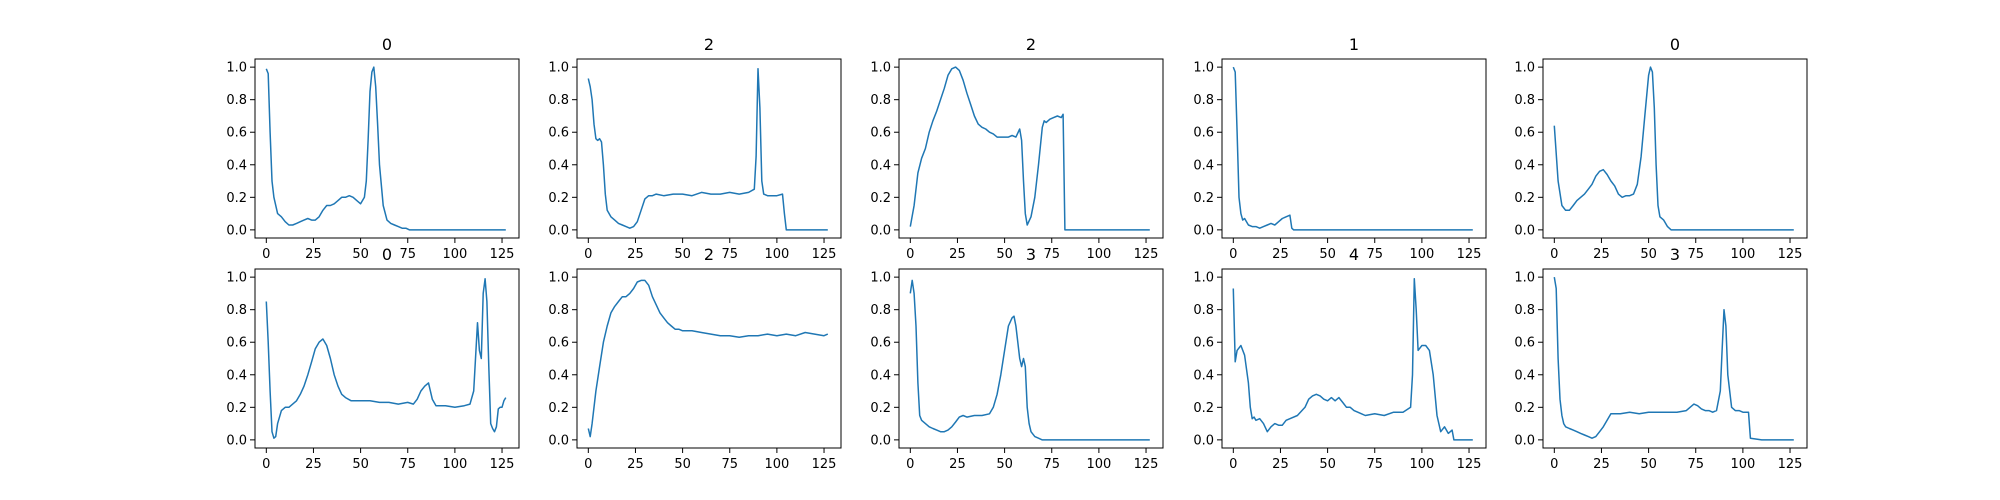 The height and width of the screenshot is (500, 2000). I want to click on subplot-title: 0, so click(387, 44).